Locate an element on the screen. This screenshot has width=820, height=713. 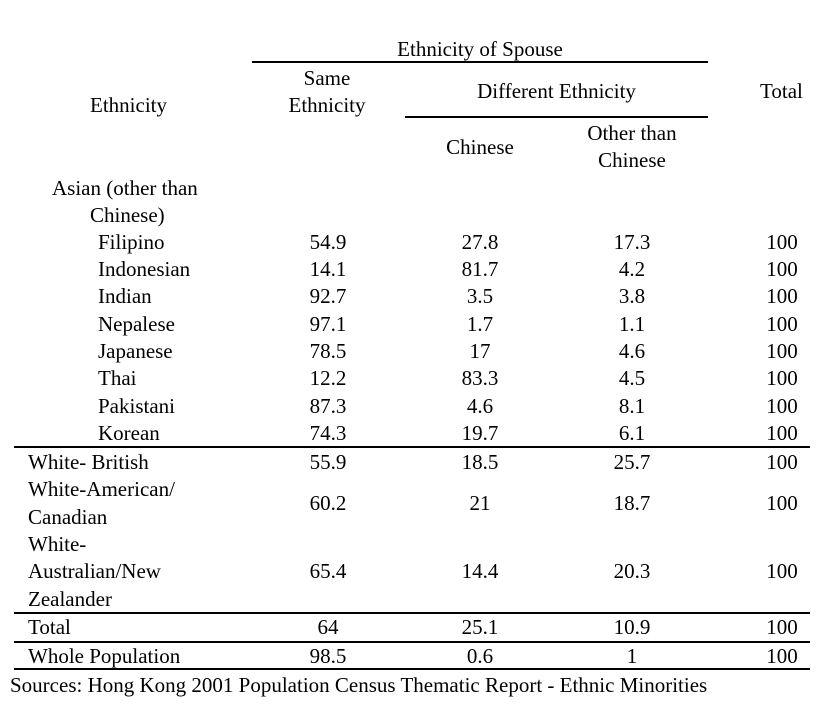
cell-other: 25.7 is located at coordinates (632, 462).